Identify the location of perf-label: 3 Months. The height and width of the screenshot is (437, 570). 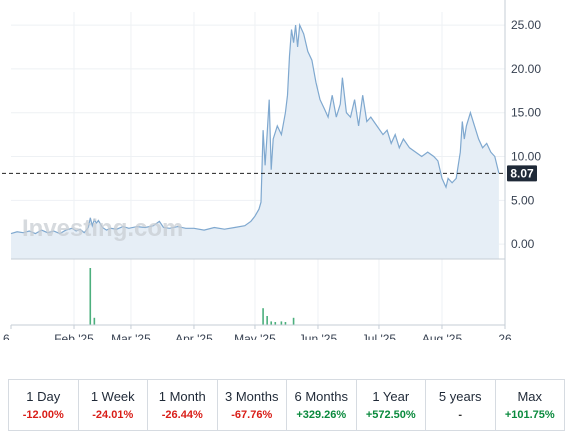
(252, 396).